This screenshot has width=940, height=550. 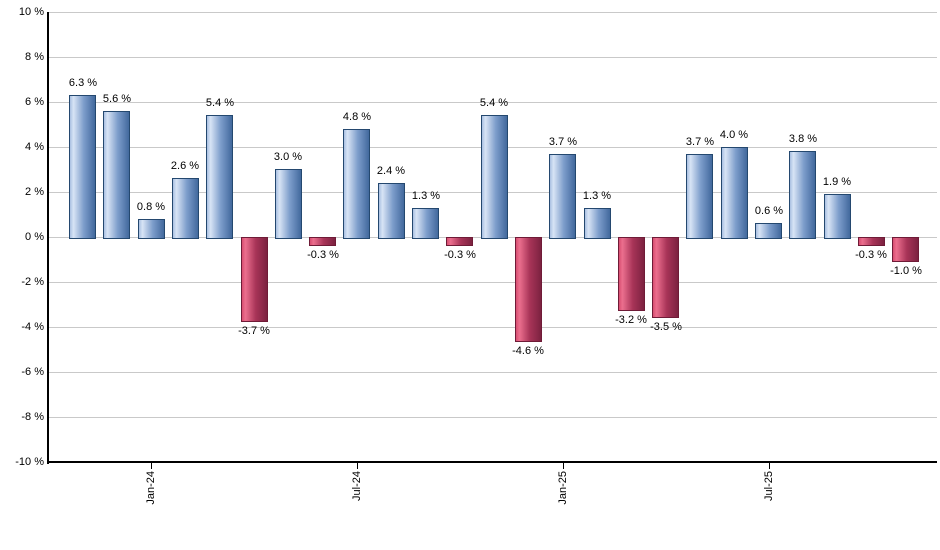 What do you see at coordinates (631, 320) in the screenshot?
I see `bar-value-label: -3.2 %` at bounding box center [631, 320].